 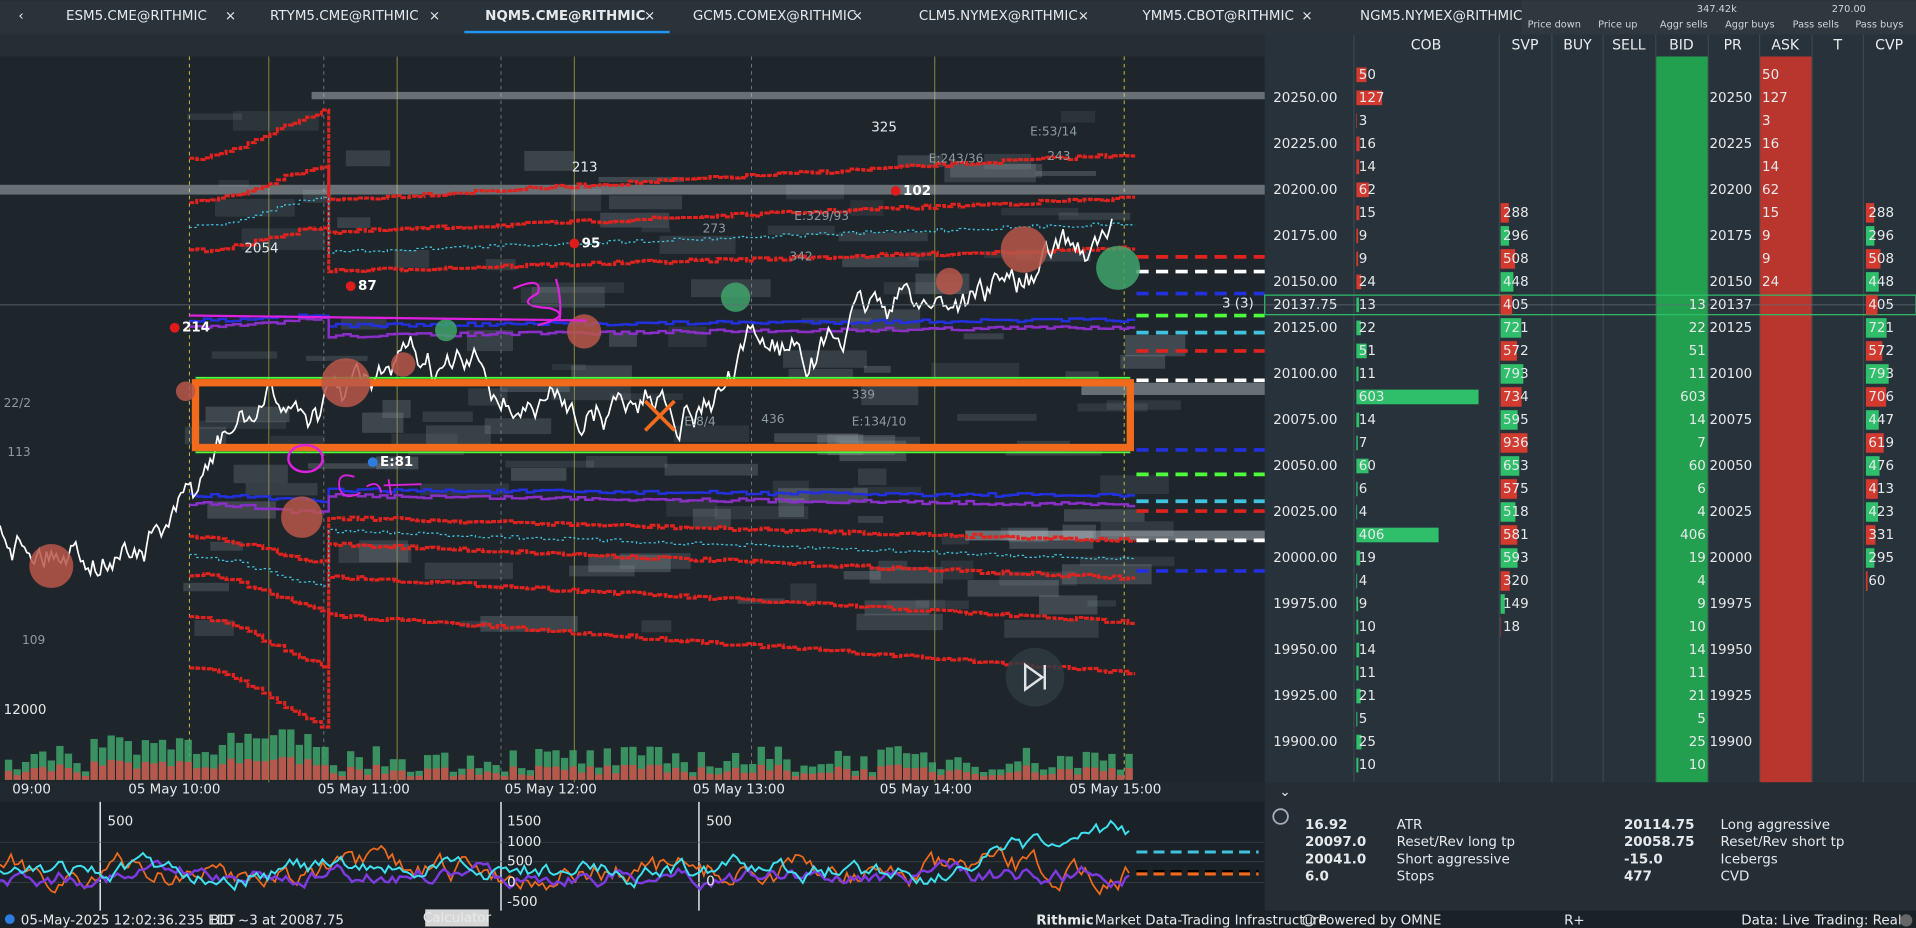 I want to click on trade-bubble, so click(x=346, y=383).